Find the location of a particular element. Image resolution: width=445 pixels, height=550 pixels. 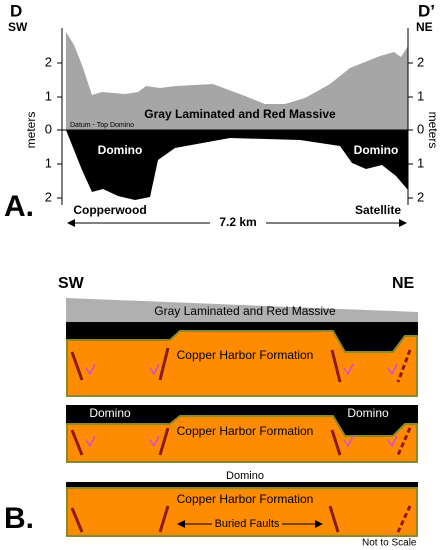

panel-label: A. is located at coordinates (19, 206).